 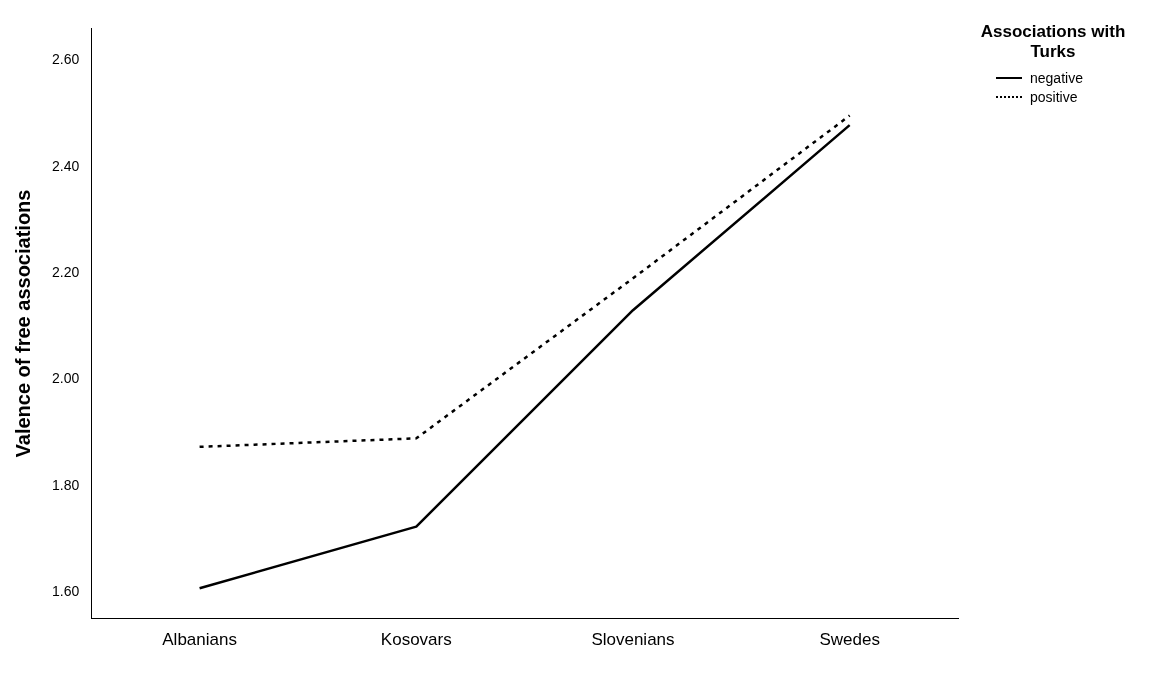 What do you see at coordinates (22, 323) in the screenshot?
I see `y-axis-title: Valence of free associations` at bounding box center [22, 323].